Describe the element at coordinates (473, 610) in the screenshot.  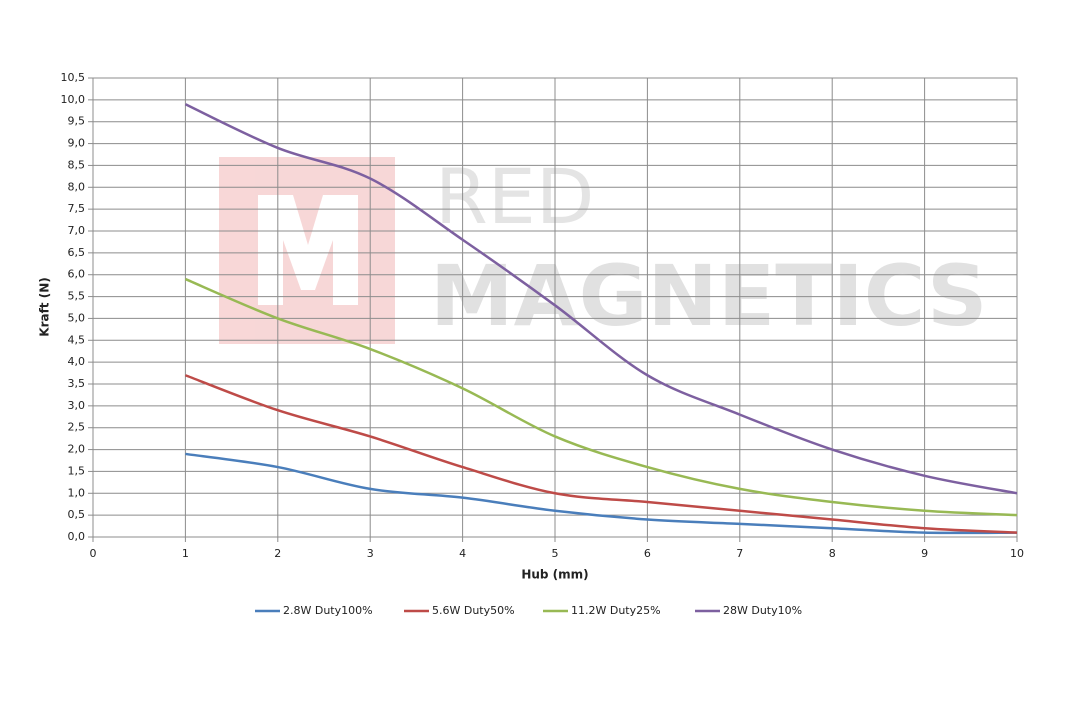
I see `legend-label: 5.6W Duty50%` at that location.